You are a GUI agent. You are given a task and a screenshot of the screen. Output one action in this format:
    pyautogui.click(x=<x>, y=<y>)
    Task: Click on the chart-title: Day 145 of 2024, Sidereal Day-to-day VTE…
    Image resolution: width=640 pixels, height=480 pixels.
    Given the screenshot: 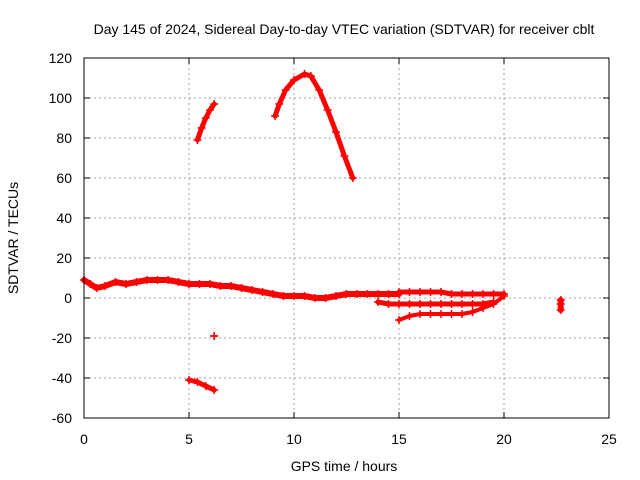 What is the action you would take?
    pyautogui.click(x=344, y=29)
    